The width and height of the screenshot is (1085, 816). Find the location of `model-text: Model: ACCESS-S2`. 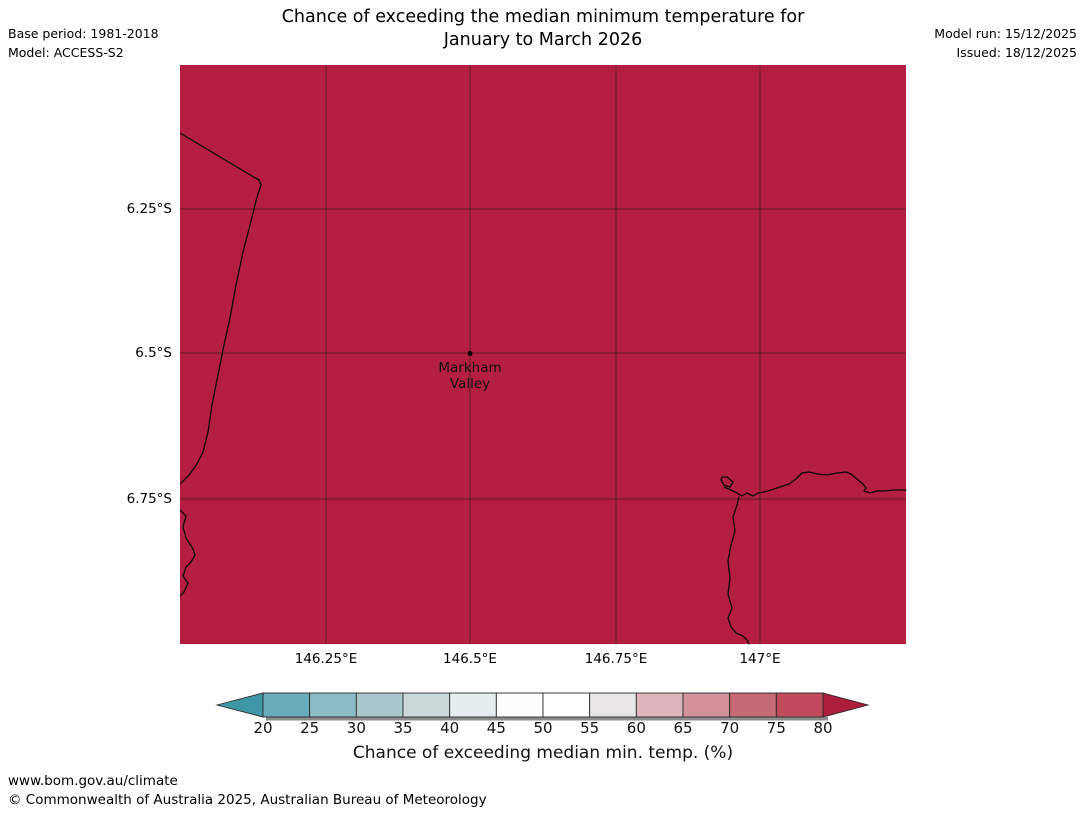

model-text: Model: ACCESS-S2 is located at coordinates (66, 52).